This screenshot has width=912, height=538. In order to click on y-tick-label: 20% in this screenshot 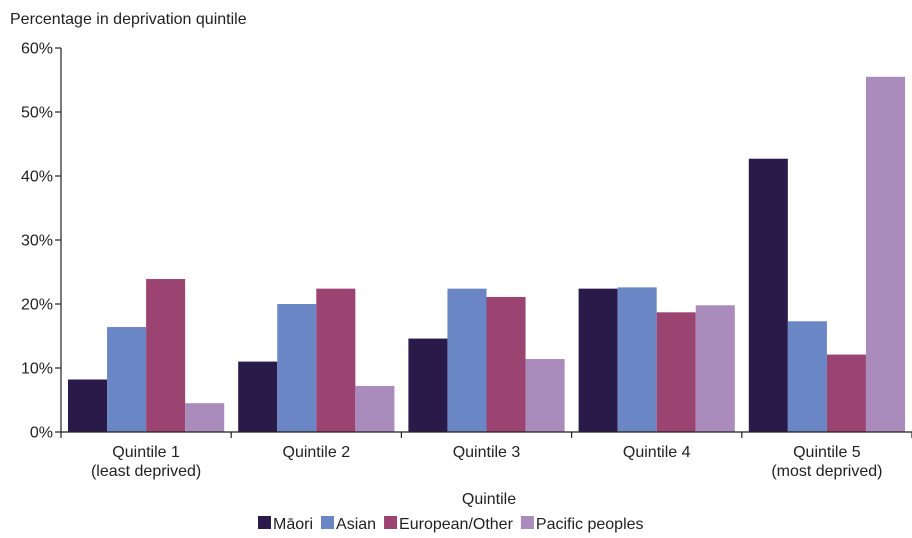, I will do `click(37, 305)`.